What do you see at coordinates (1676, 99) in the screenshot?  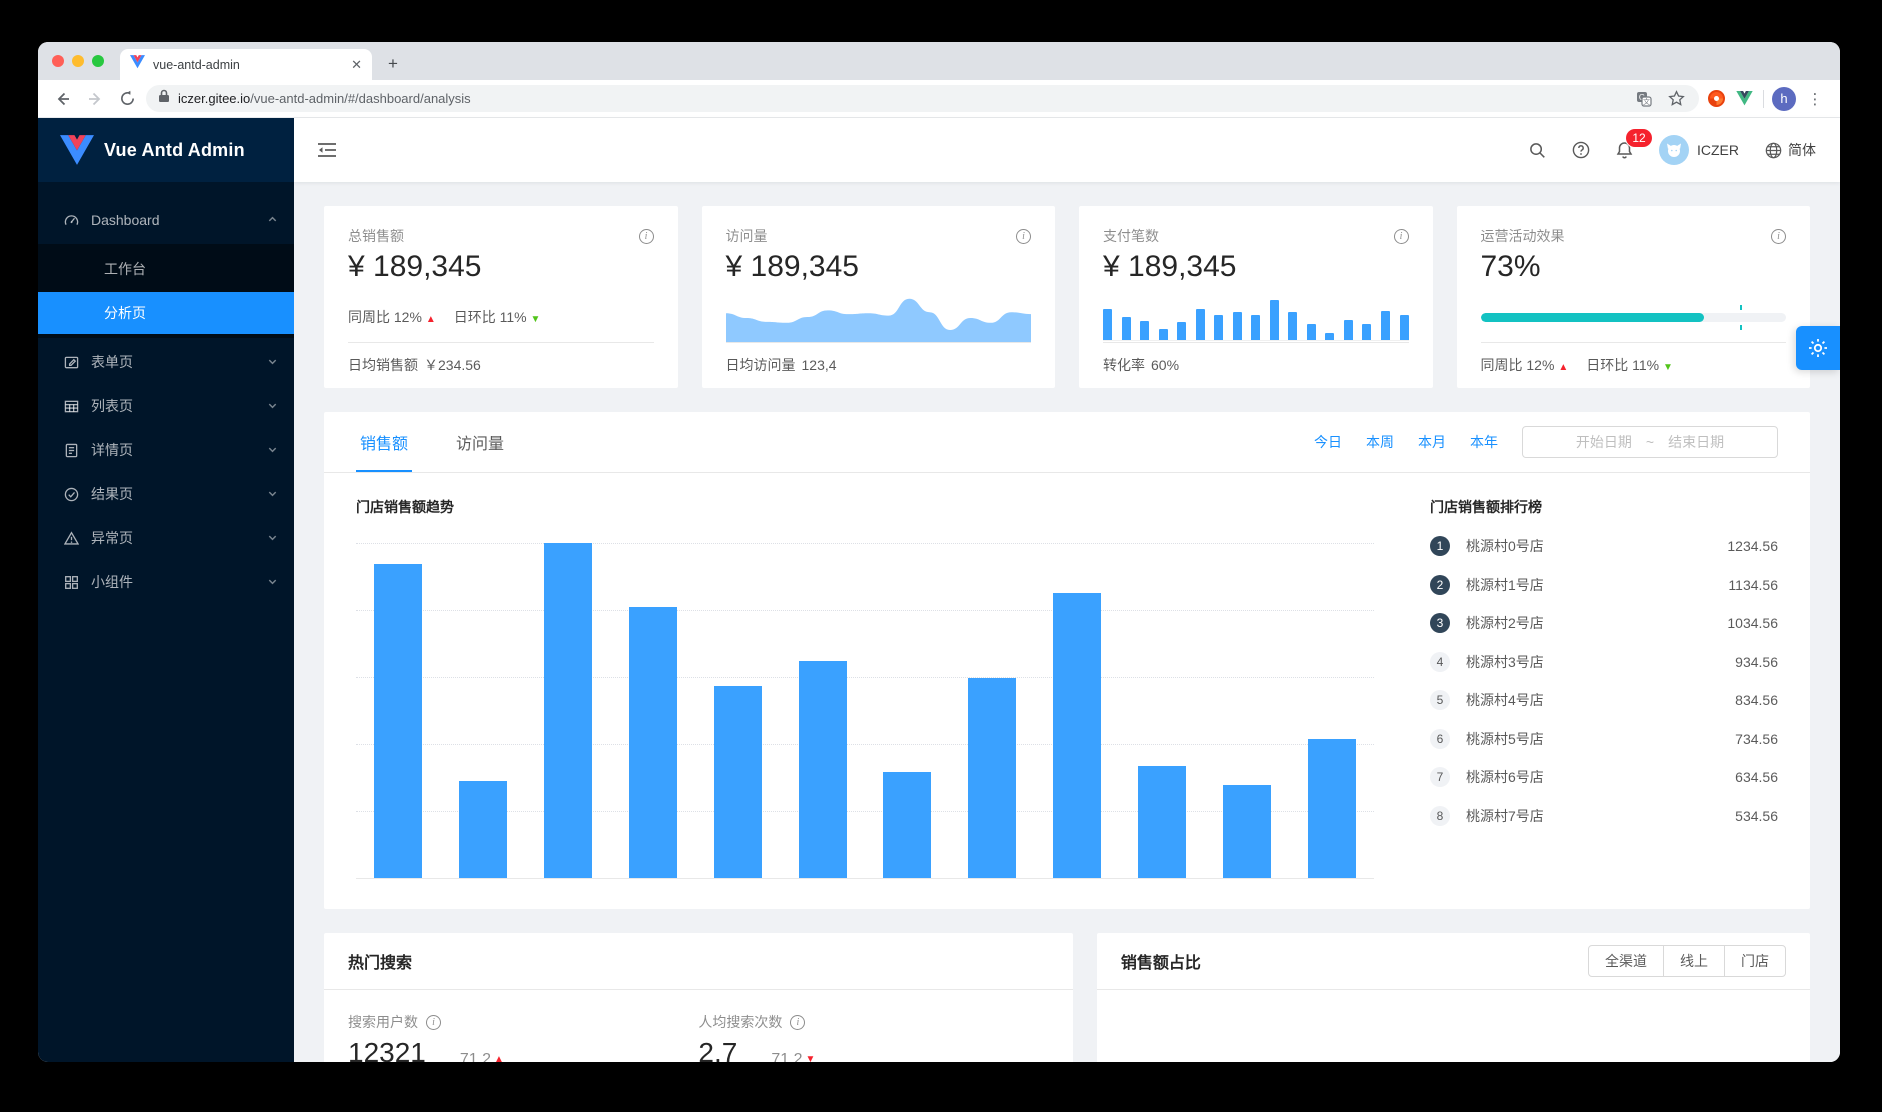 I see `bookmark-star-icon` at bounding box center [1676, 99].